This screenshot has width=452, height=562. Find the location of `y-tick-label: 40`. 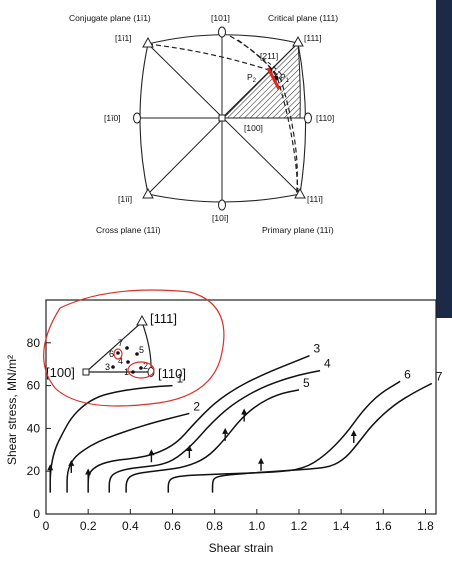

y-tick-label: 40 is located at coordinates (34, 428).